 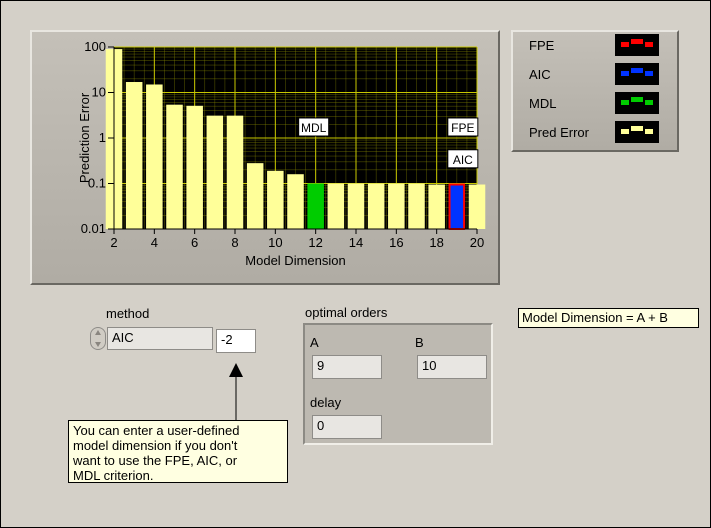 What do you see at coordinates (346, 312) in the screenshot?
I see `optimal-orders-label: optimal orders` at bounding box center [346, 312].